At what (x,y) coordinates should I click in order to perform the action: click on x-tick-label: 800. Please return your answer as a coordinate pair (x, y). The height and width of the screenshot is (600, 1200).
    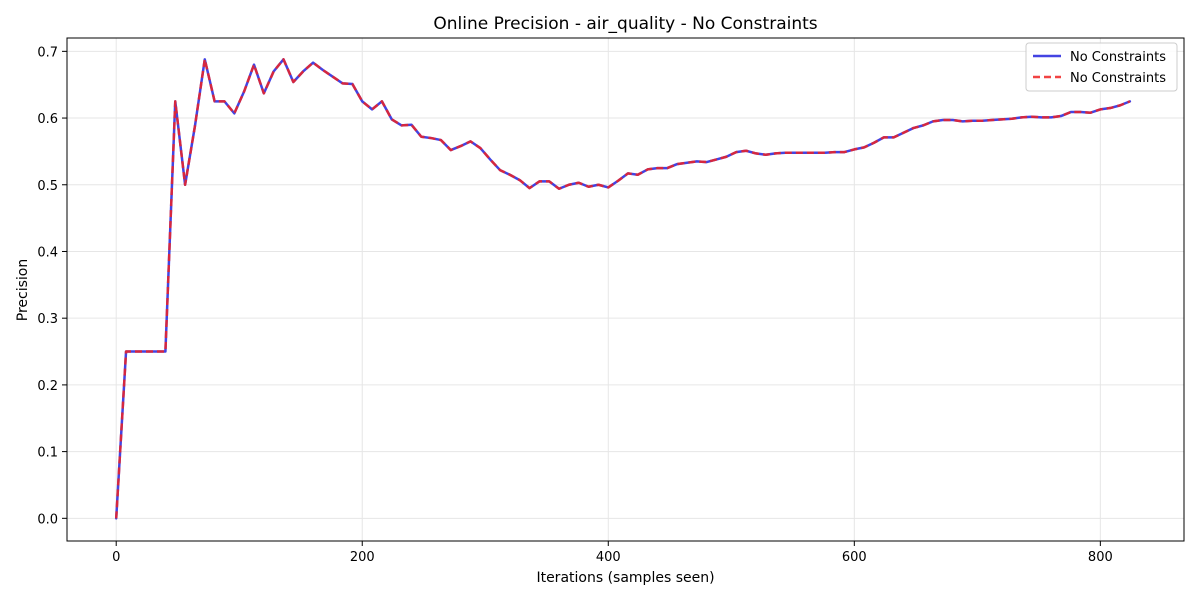
    Looking at the image, I should click on (1100, 557).